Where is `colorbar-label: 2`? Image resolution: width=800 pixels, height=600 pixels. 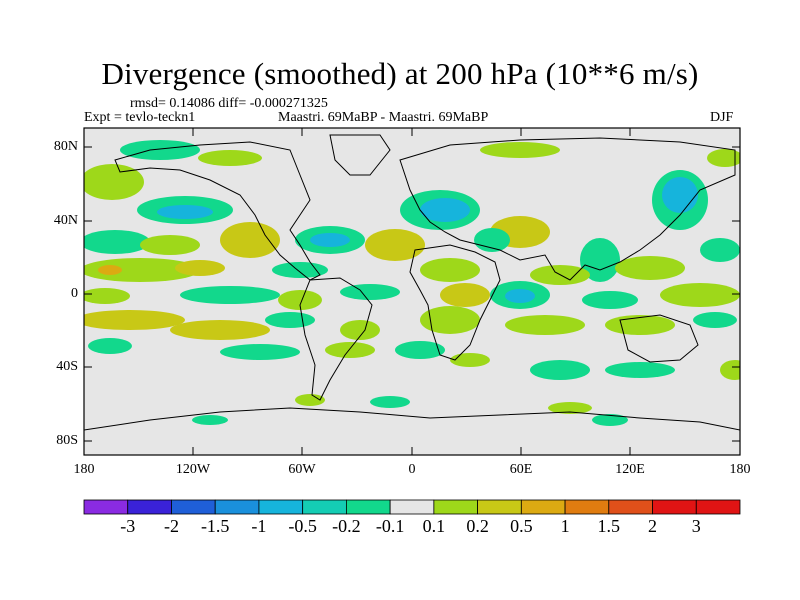
colorbar-label: 2 is located at coordinates (653, 526).